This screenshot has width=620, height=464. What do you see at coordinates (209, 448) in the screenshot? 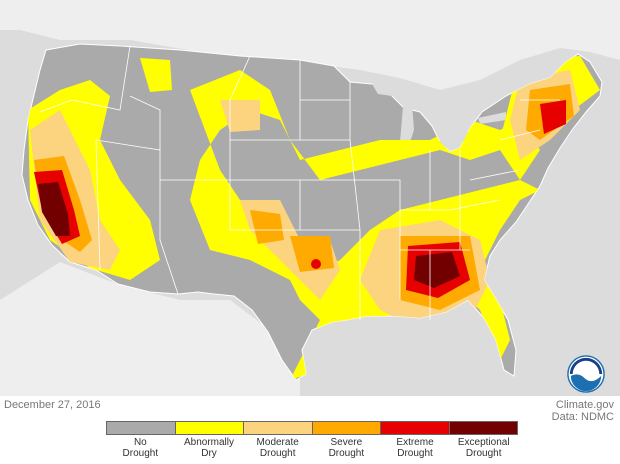
I see `legend-label: Abnormally Dry` at bounding box center [209, 448].